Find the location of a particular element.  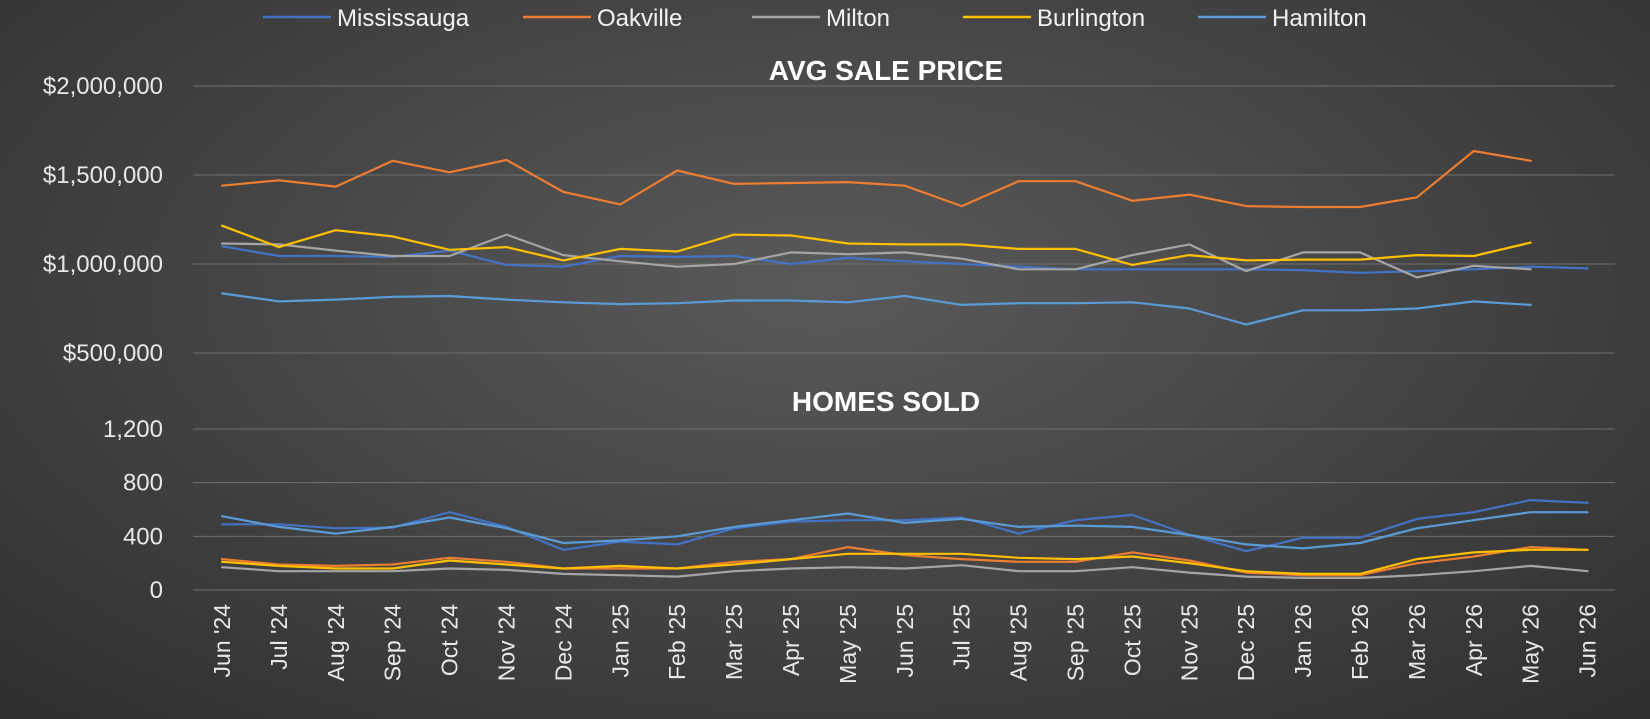

x-tick-label: Dec '25 is located at coordinates (1246, 642).